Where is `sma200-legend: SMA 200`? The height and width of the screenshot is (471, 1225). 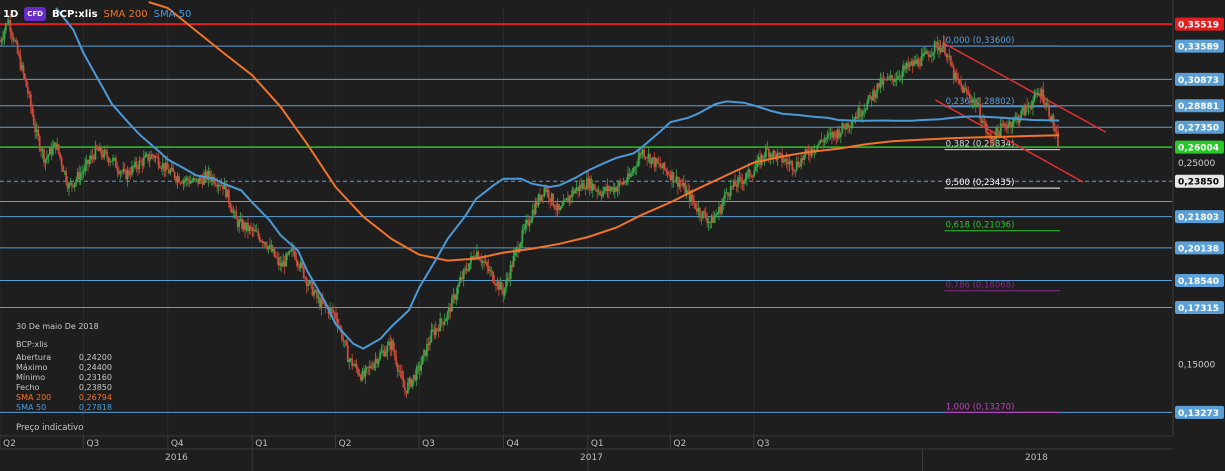 sma200-legend: SMA 200 is located at coordinates (125, 14).